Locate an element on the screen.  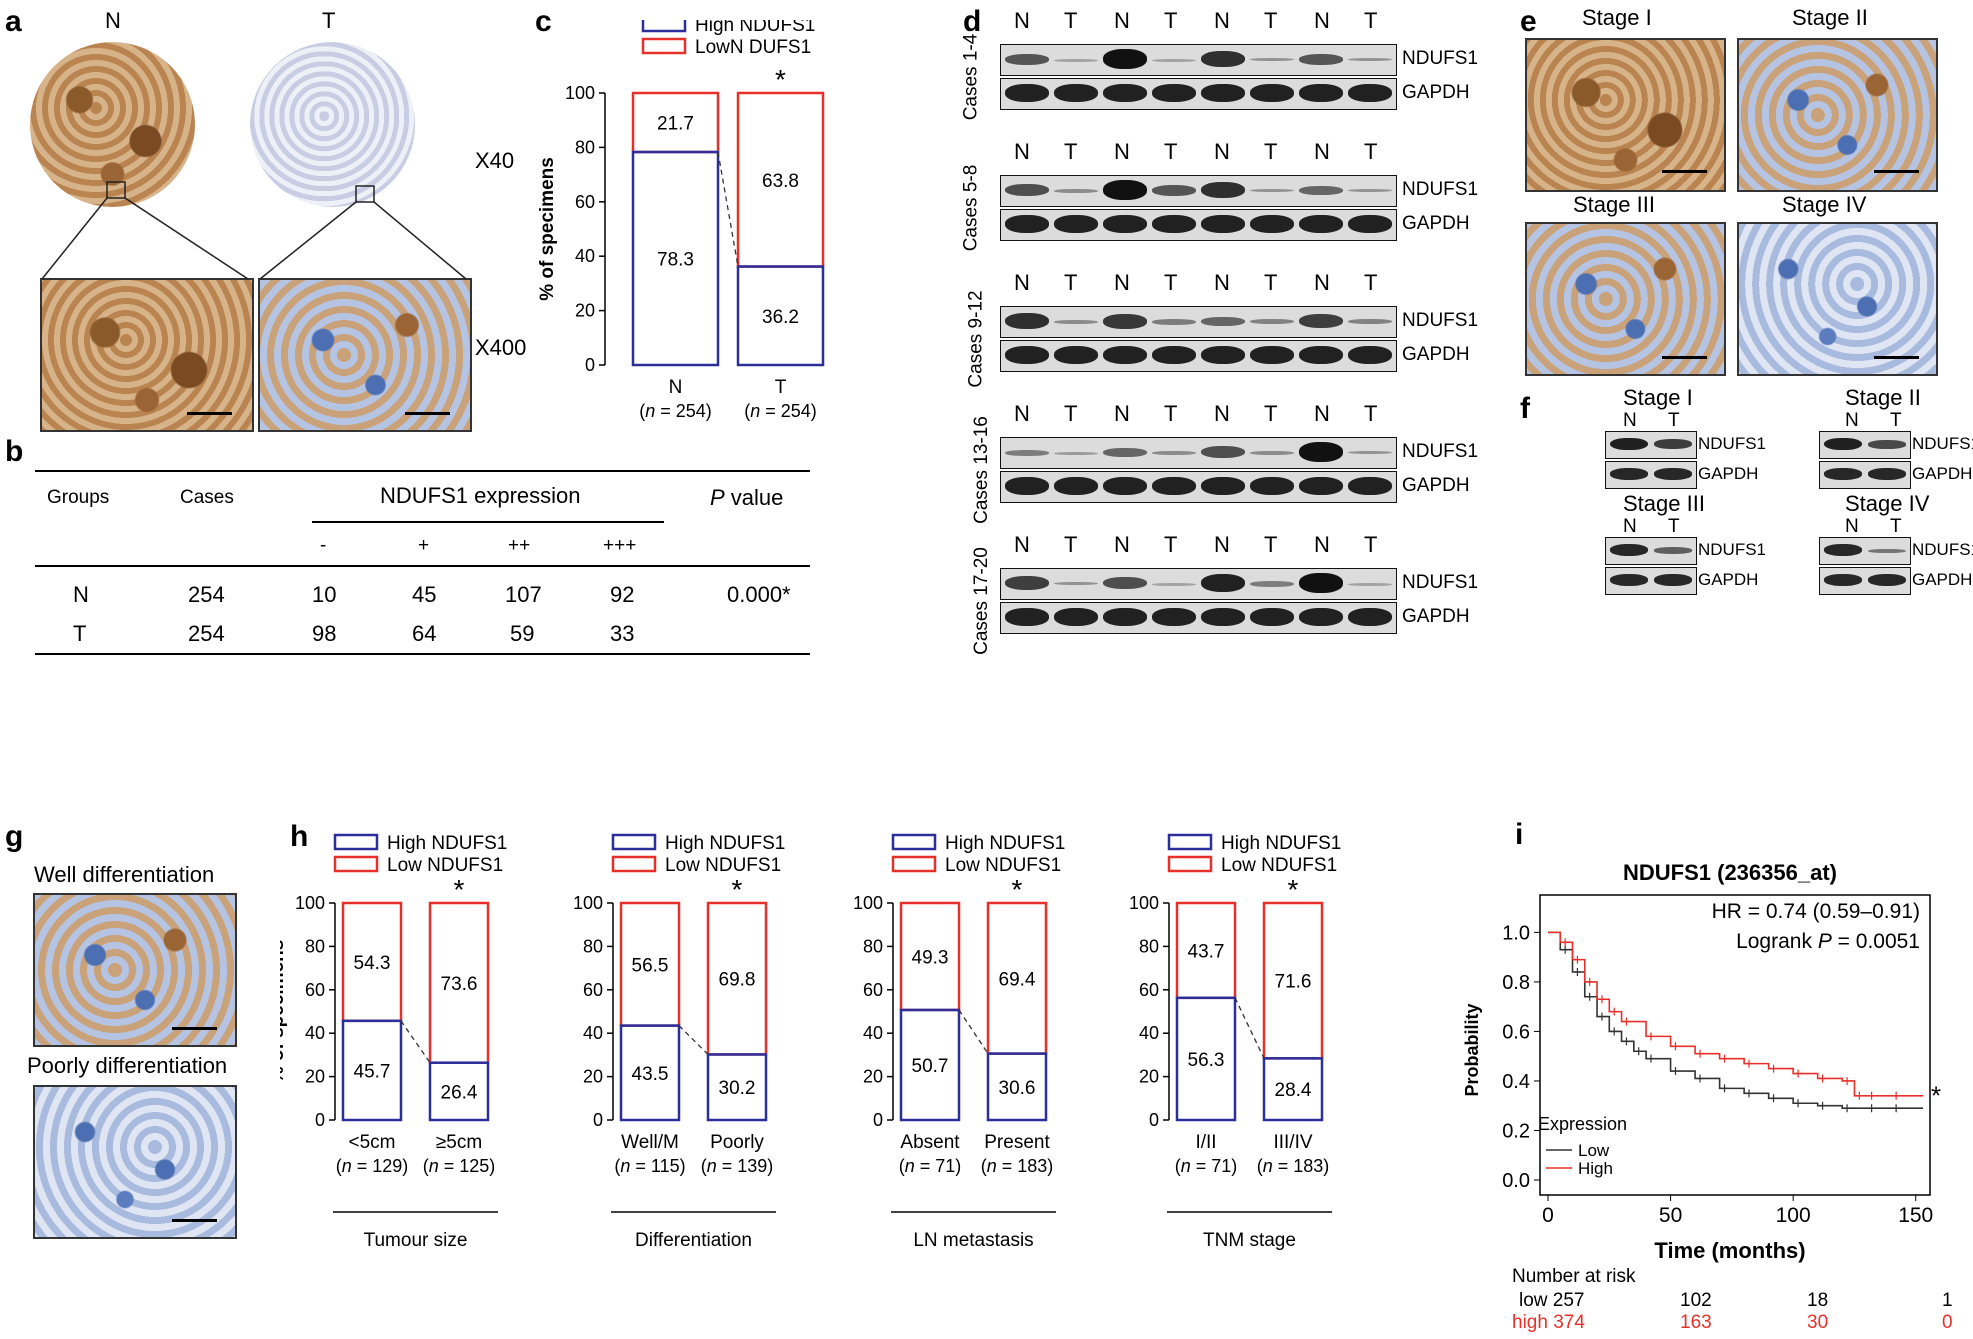
km-curve-high is located at coordinates (1736, 1014).